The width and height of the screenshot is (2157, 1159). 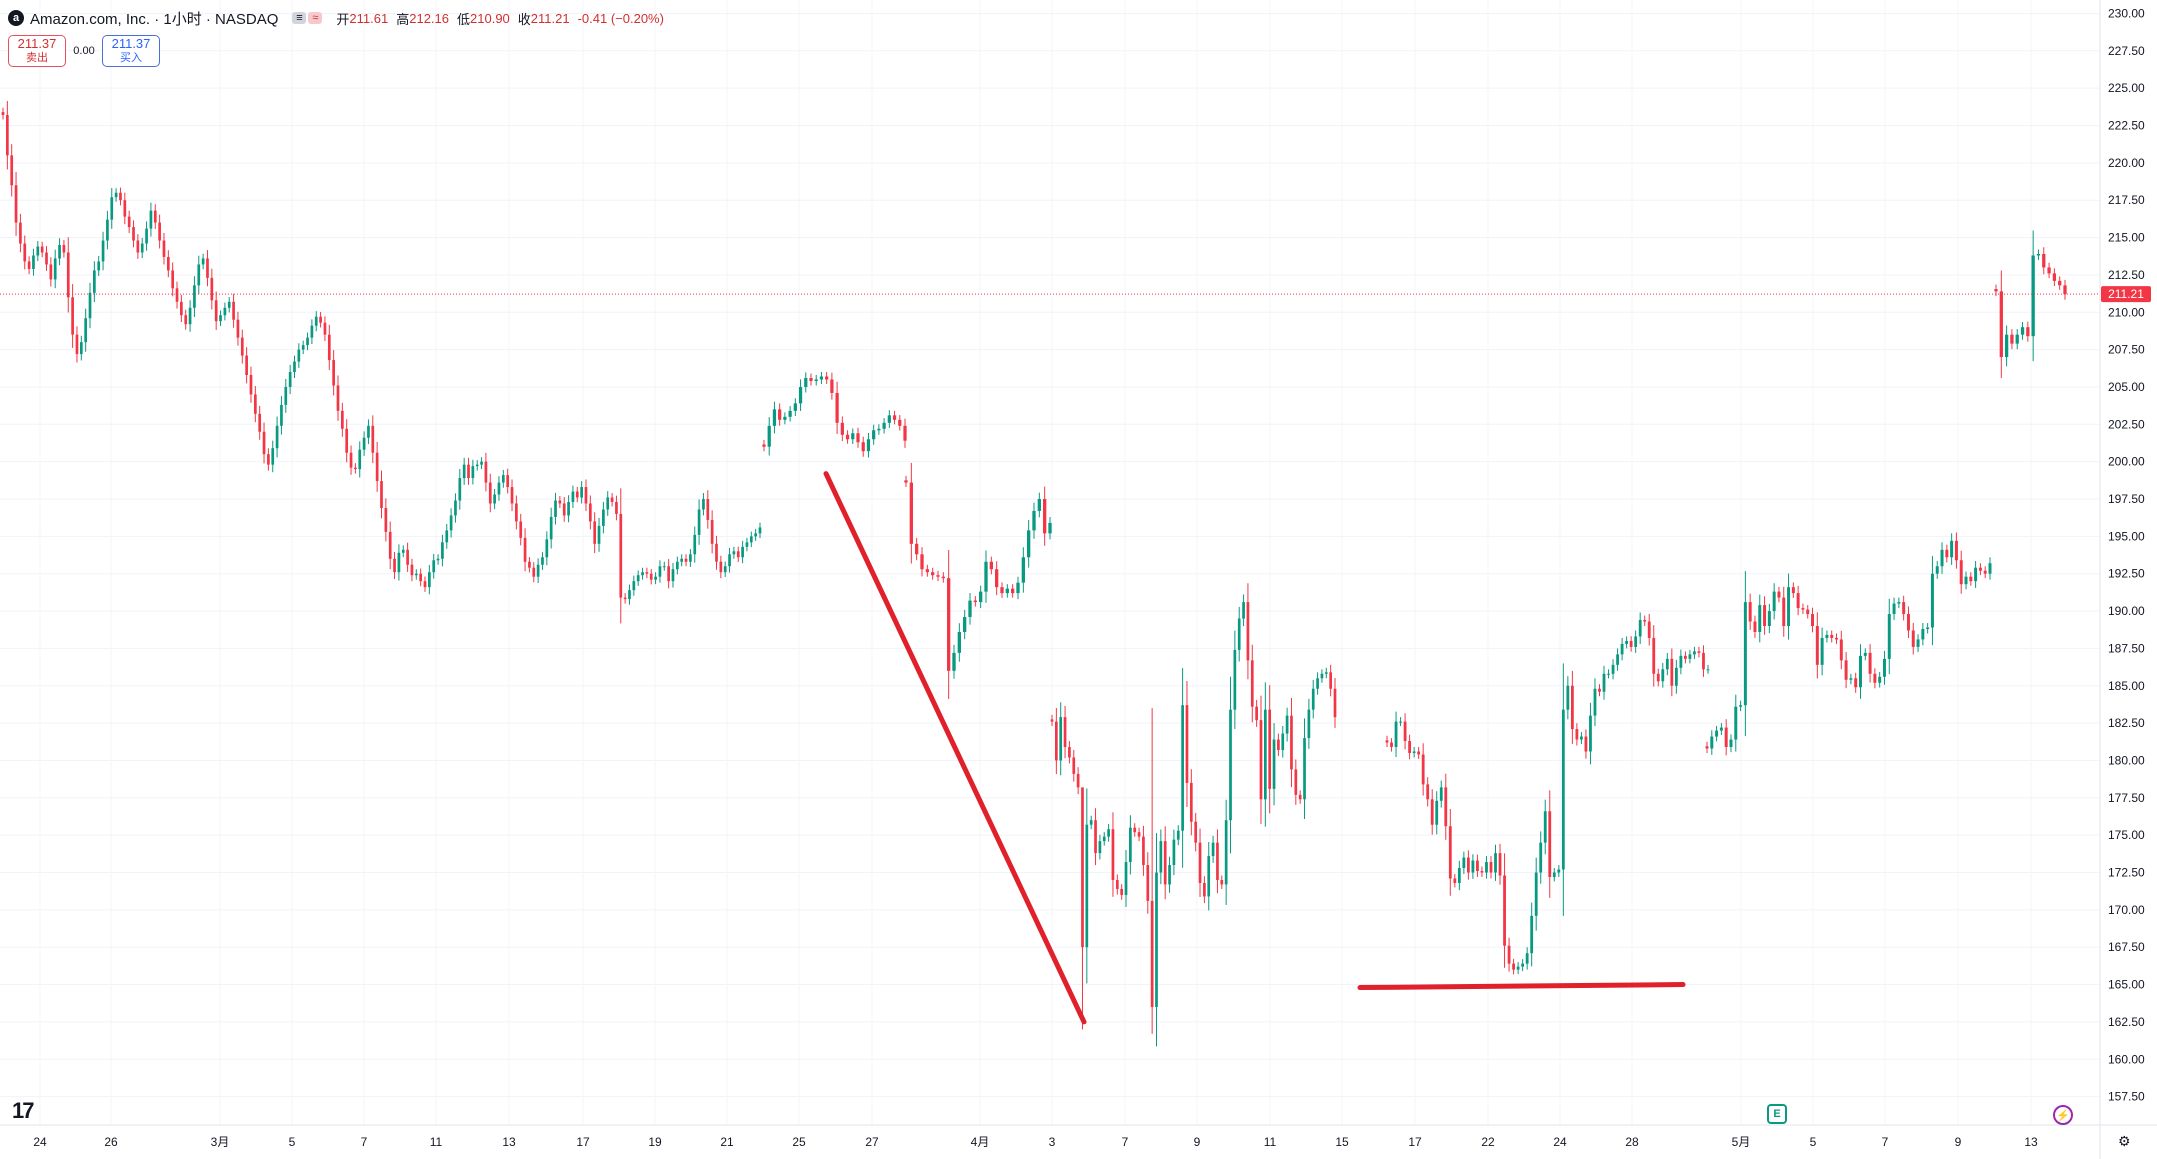 What do you see at coordinates (955, 748) in the screenshot?
I see `trend-line` at bounding box center [955, 748].